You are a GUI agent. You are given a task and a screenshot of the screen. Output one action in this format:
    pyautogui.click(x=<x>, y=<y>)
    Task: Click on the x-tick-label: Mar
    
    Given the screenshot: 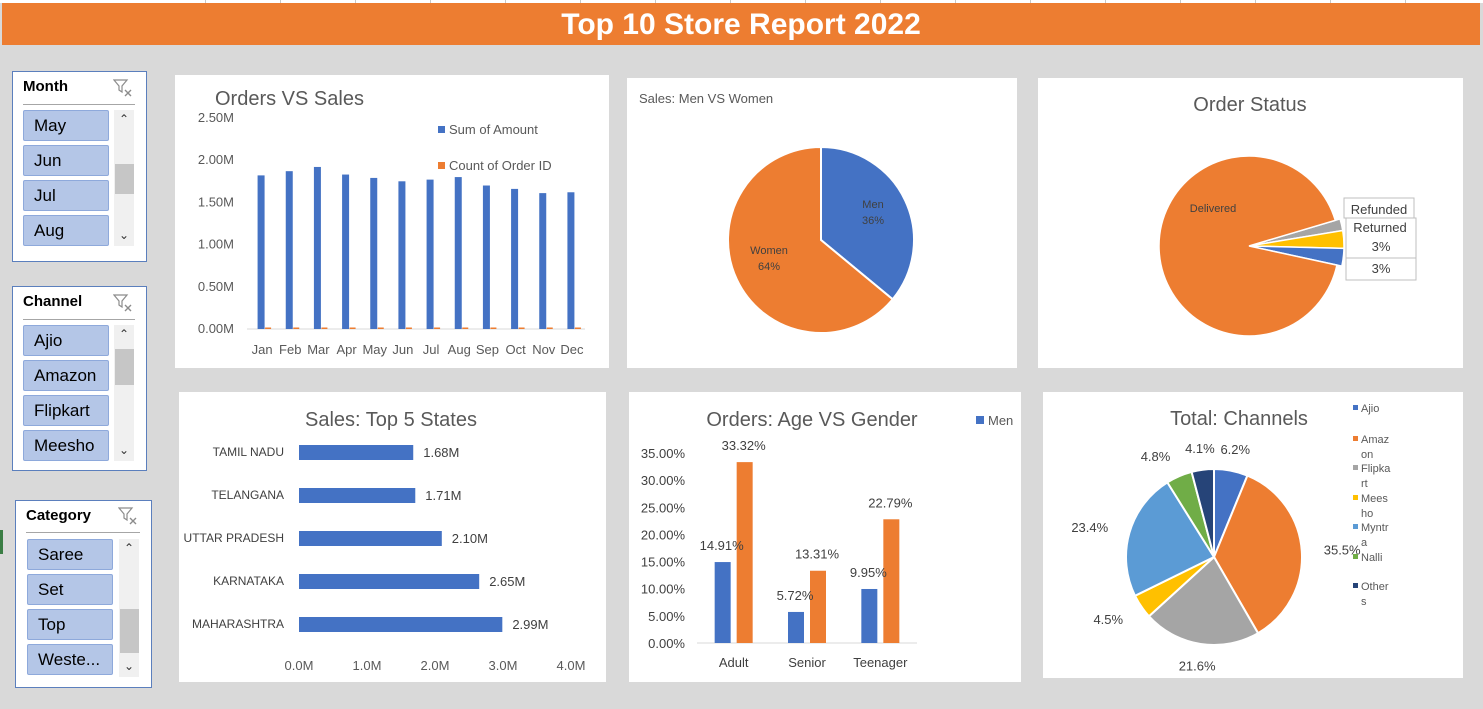 What is the action you would take?
    pyautogui.click(x=318, y=349)
    